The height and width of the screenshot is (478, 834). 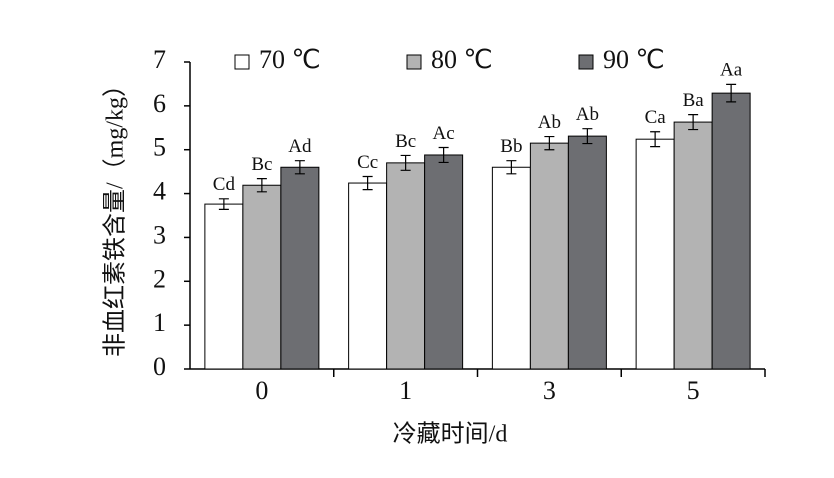 I want to click on legend-label: 80 ℃, so click(x=462, y=59).